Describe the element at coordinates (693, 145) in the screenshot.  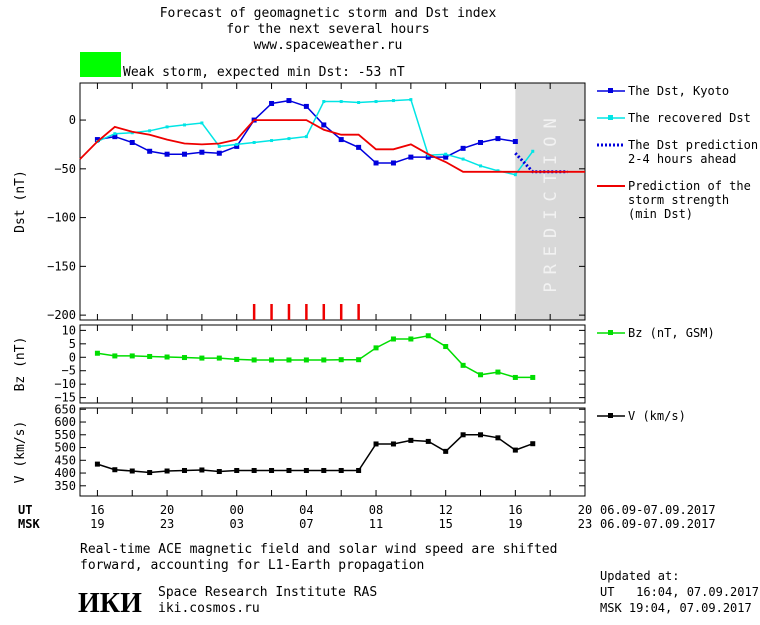
I see `legend-label: The Dst prediction` at that location.